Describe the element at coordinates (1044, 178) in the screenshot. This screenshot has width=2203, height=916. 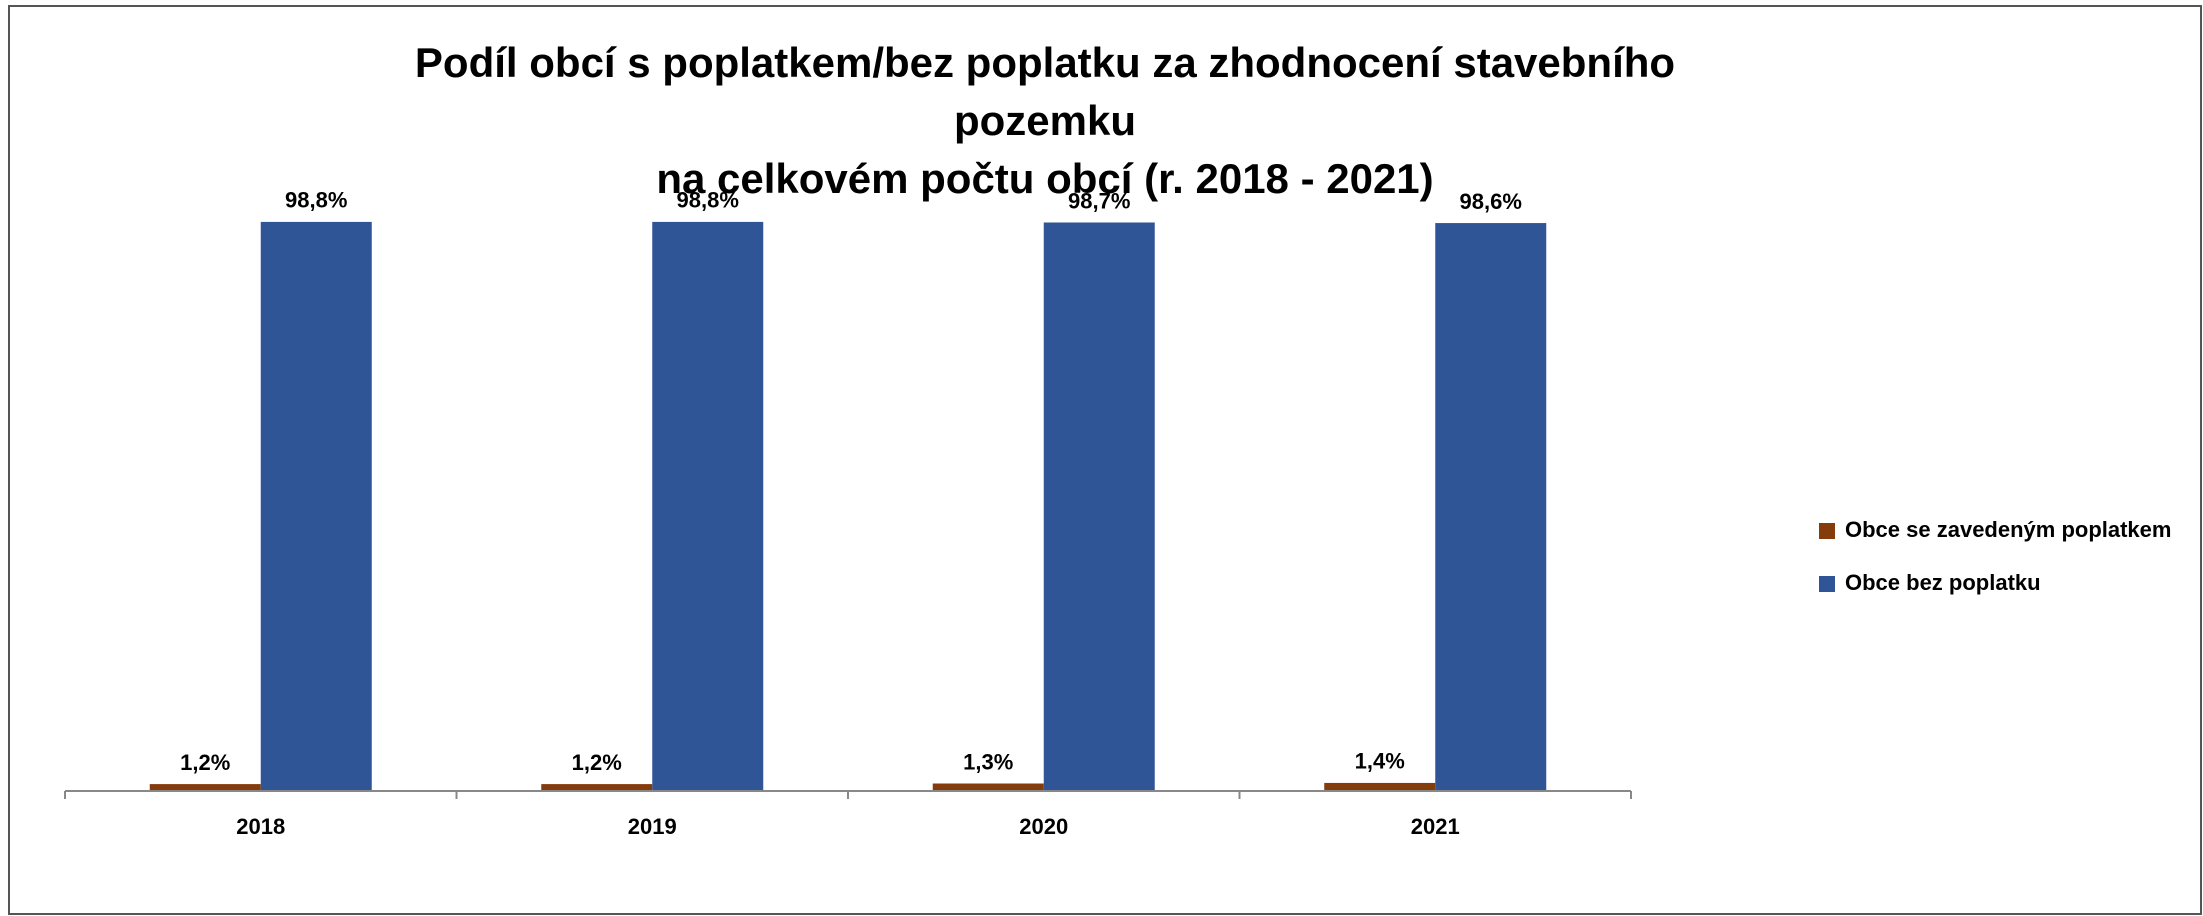
I see `chart-title: na celkovém počtu obcí (r. 2018 - 2021)` at that location.